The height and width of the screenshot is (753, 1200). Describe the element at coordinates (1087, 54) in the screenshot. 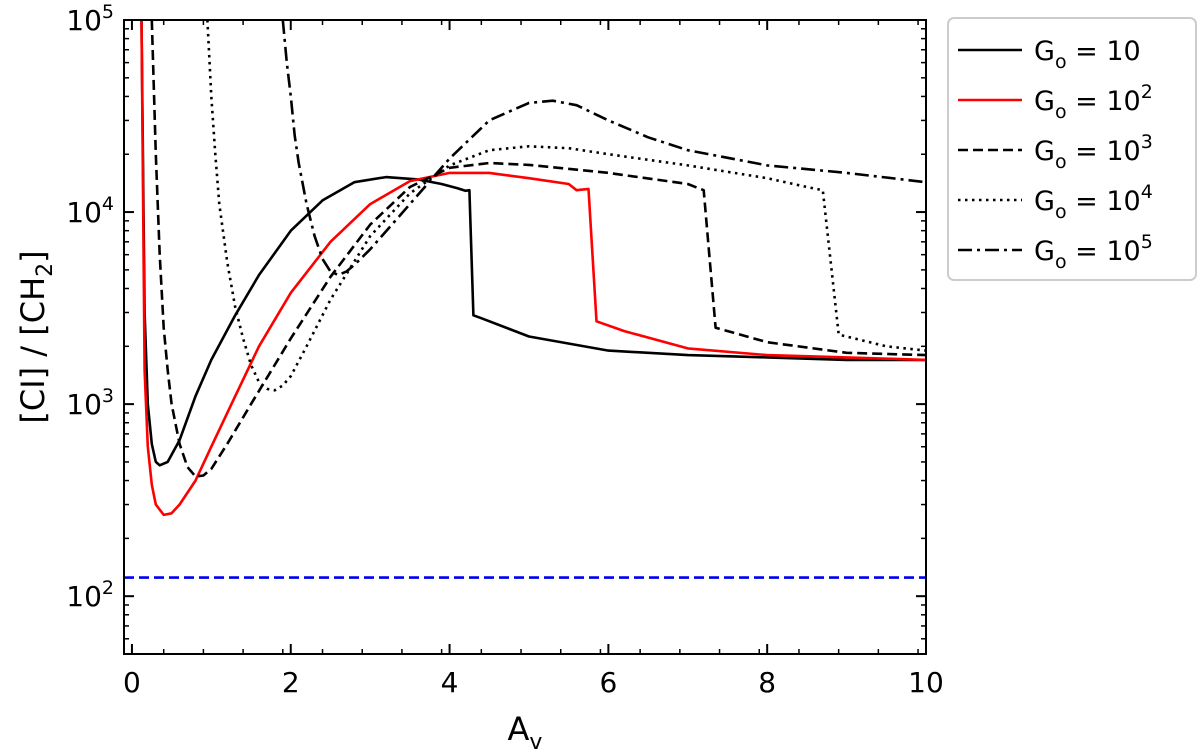

I see `legend-label-0: Go = 10` at that location.